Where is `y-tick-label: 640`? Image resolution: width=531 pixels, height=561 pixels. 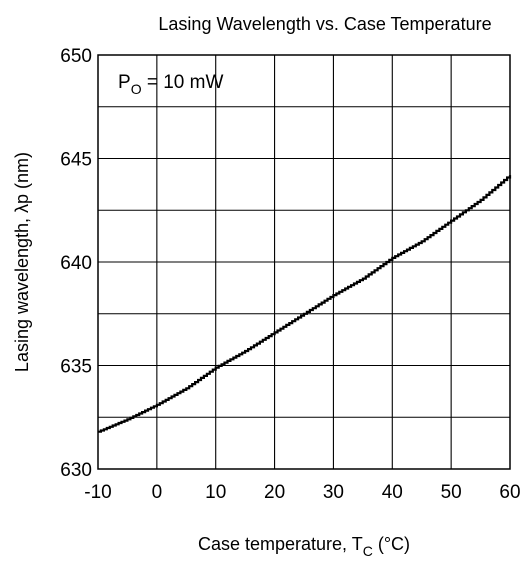
y-tick-label: 640 is located at coordinates (76, 263).